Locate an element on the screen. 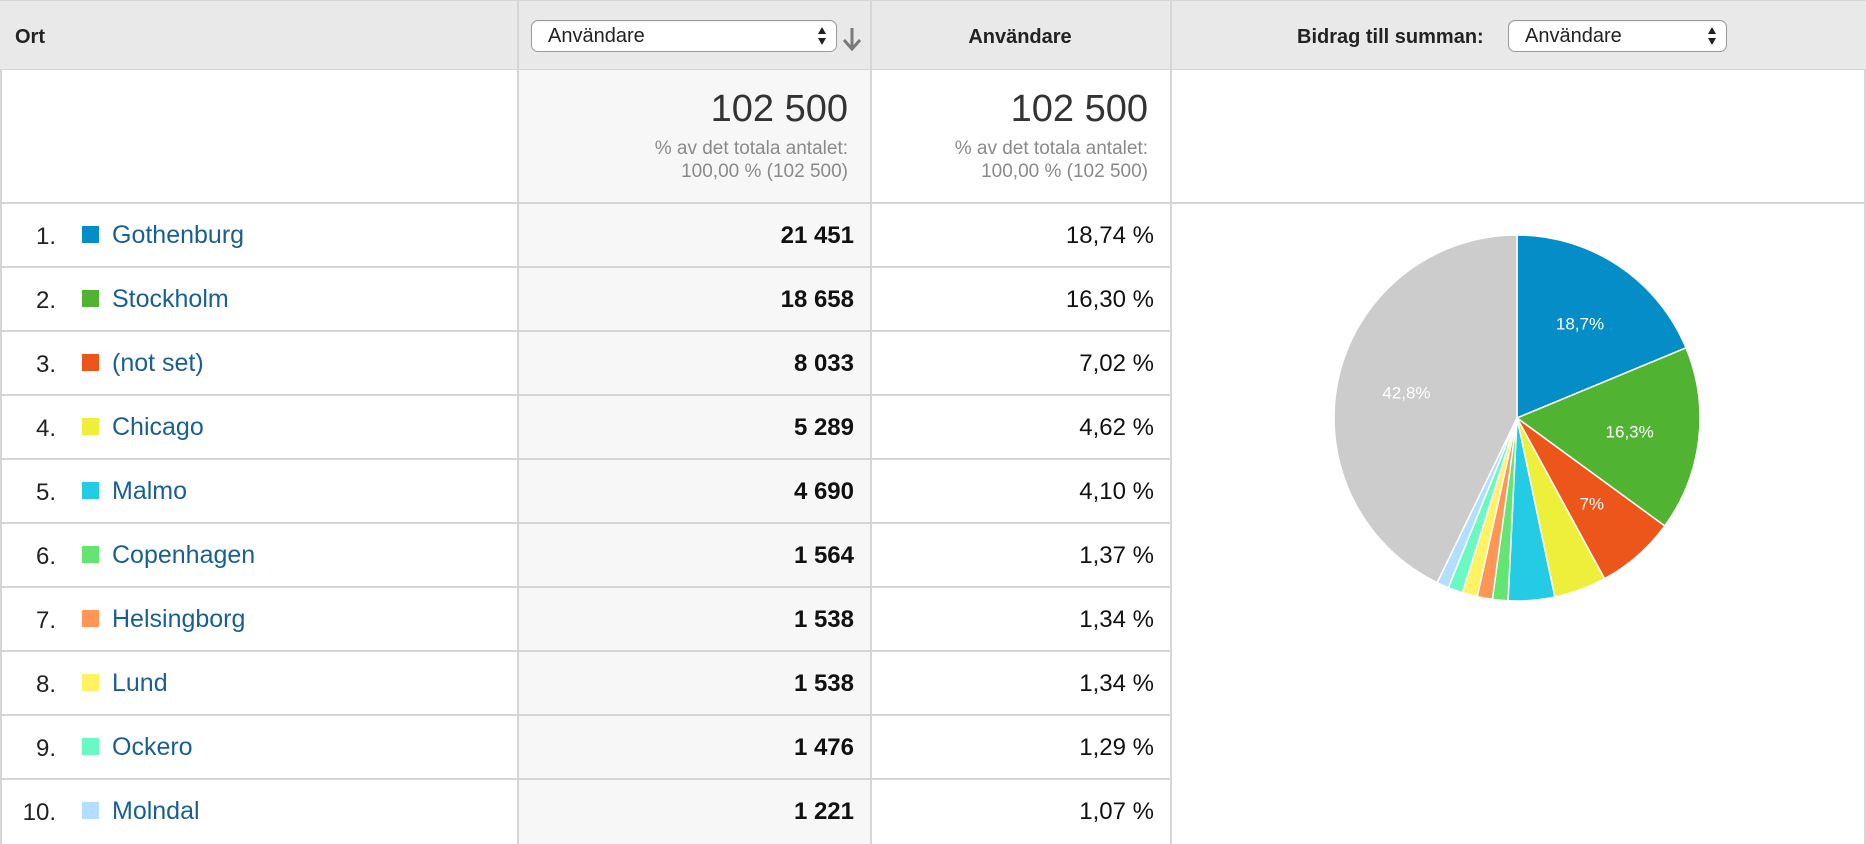 This screenshot has height=844, width=1866. row-city-link: Copenhagen is located at coordinates (184, 555).